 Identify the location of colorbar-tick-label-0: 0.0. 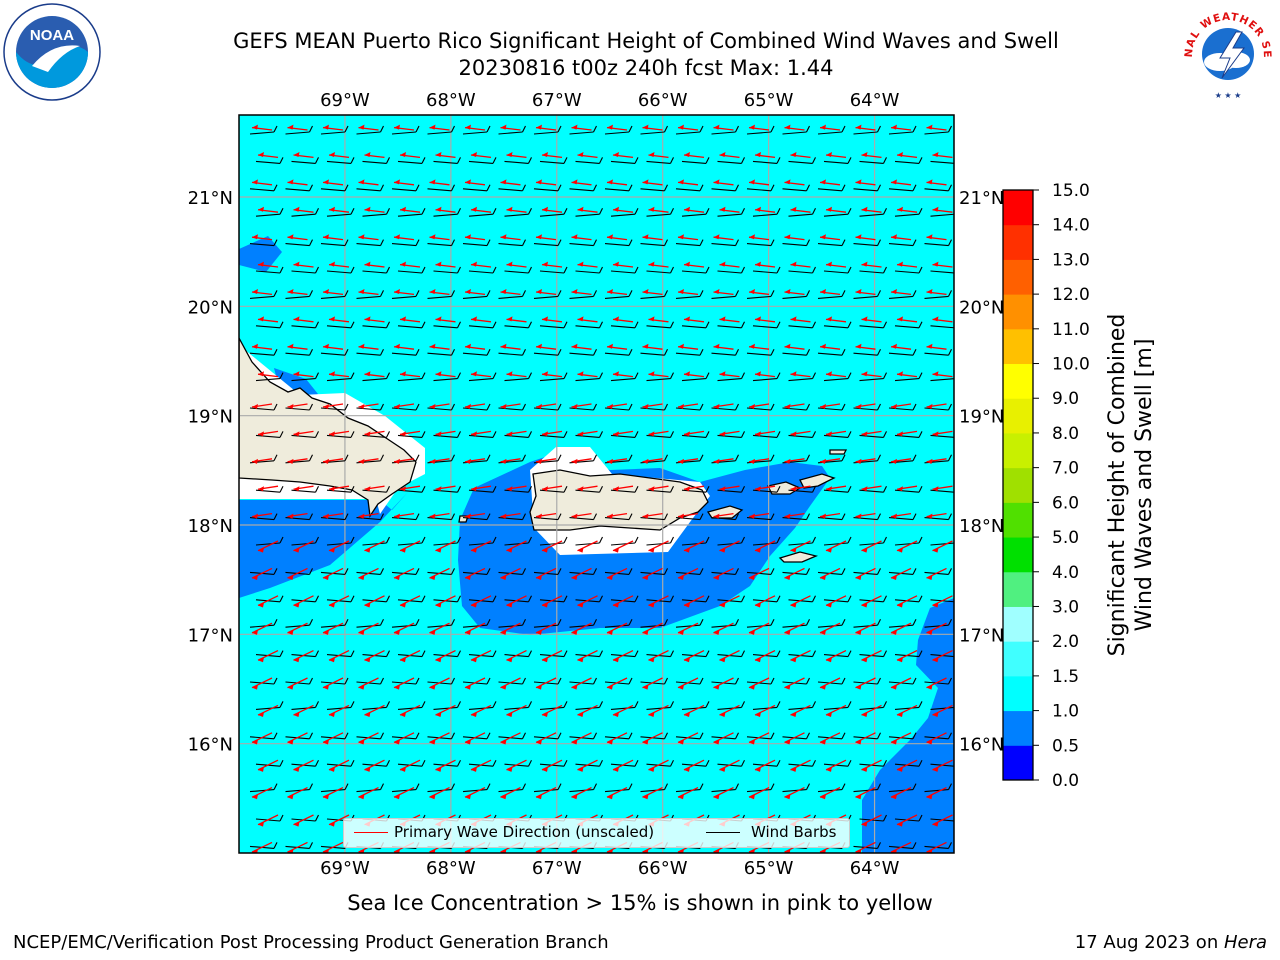
(1065, 781).